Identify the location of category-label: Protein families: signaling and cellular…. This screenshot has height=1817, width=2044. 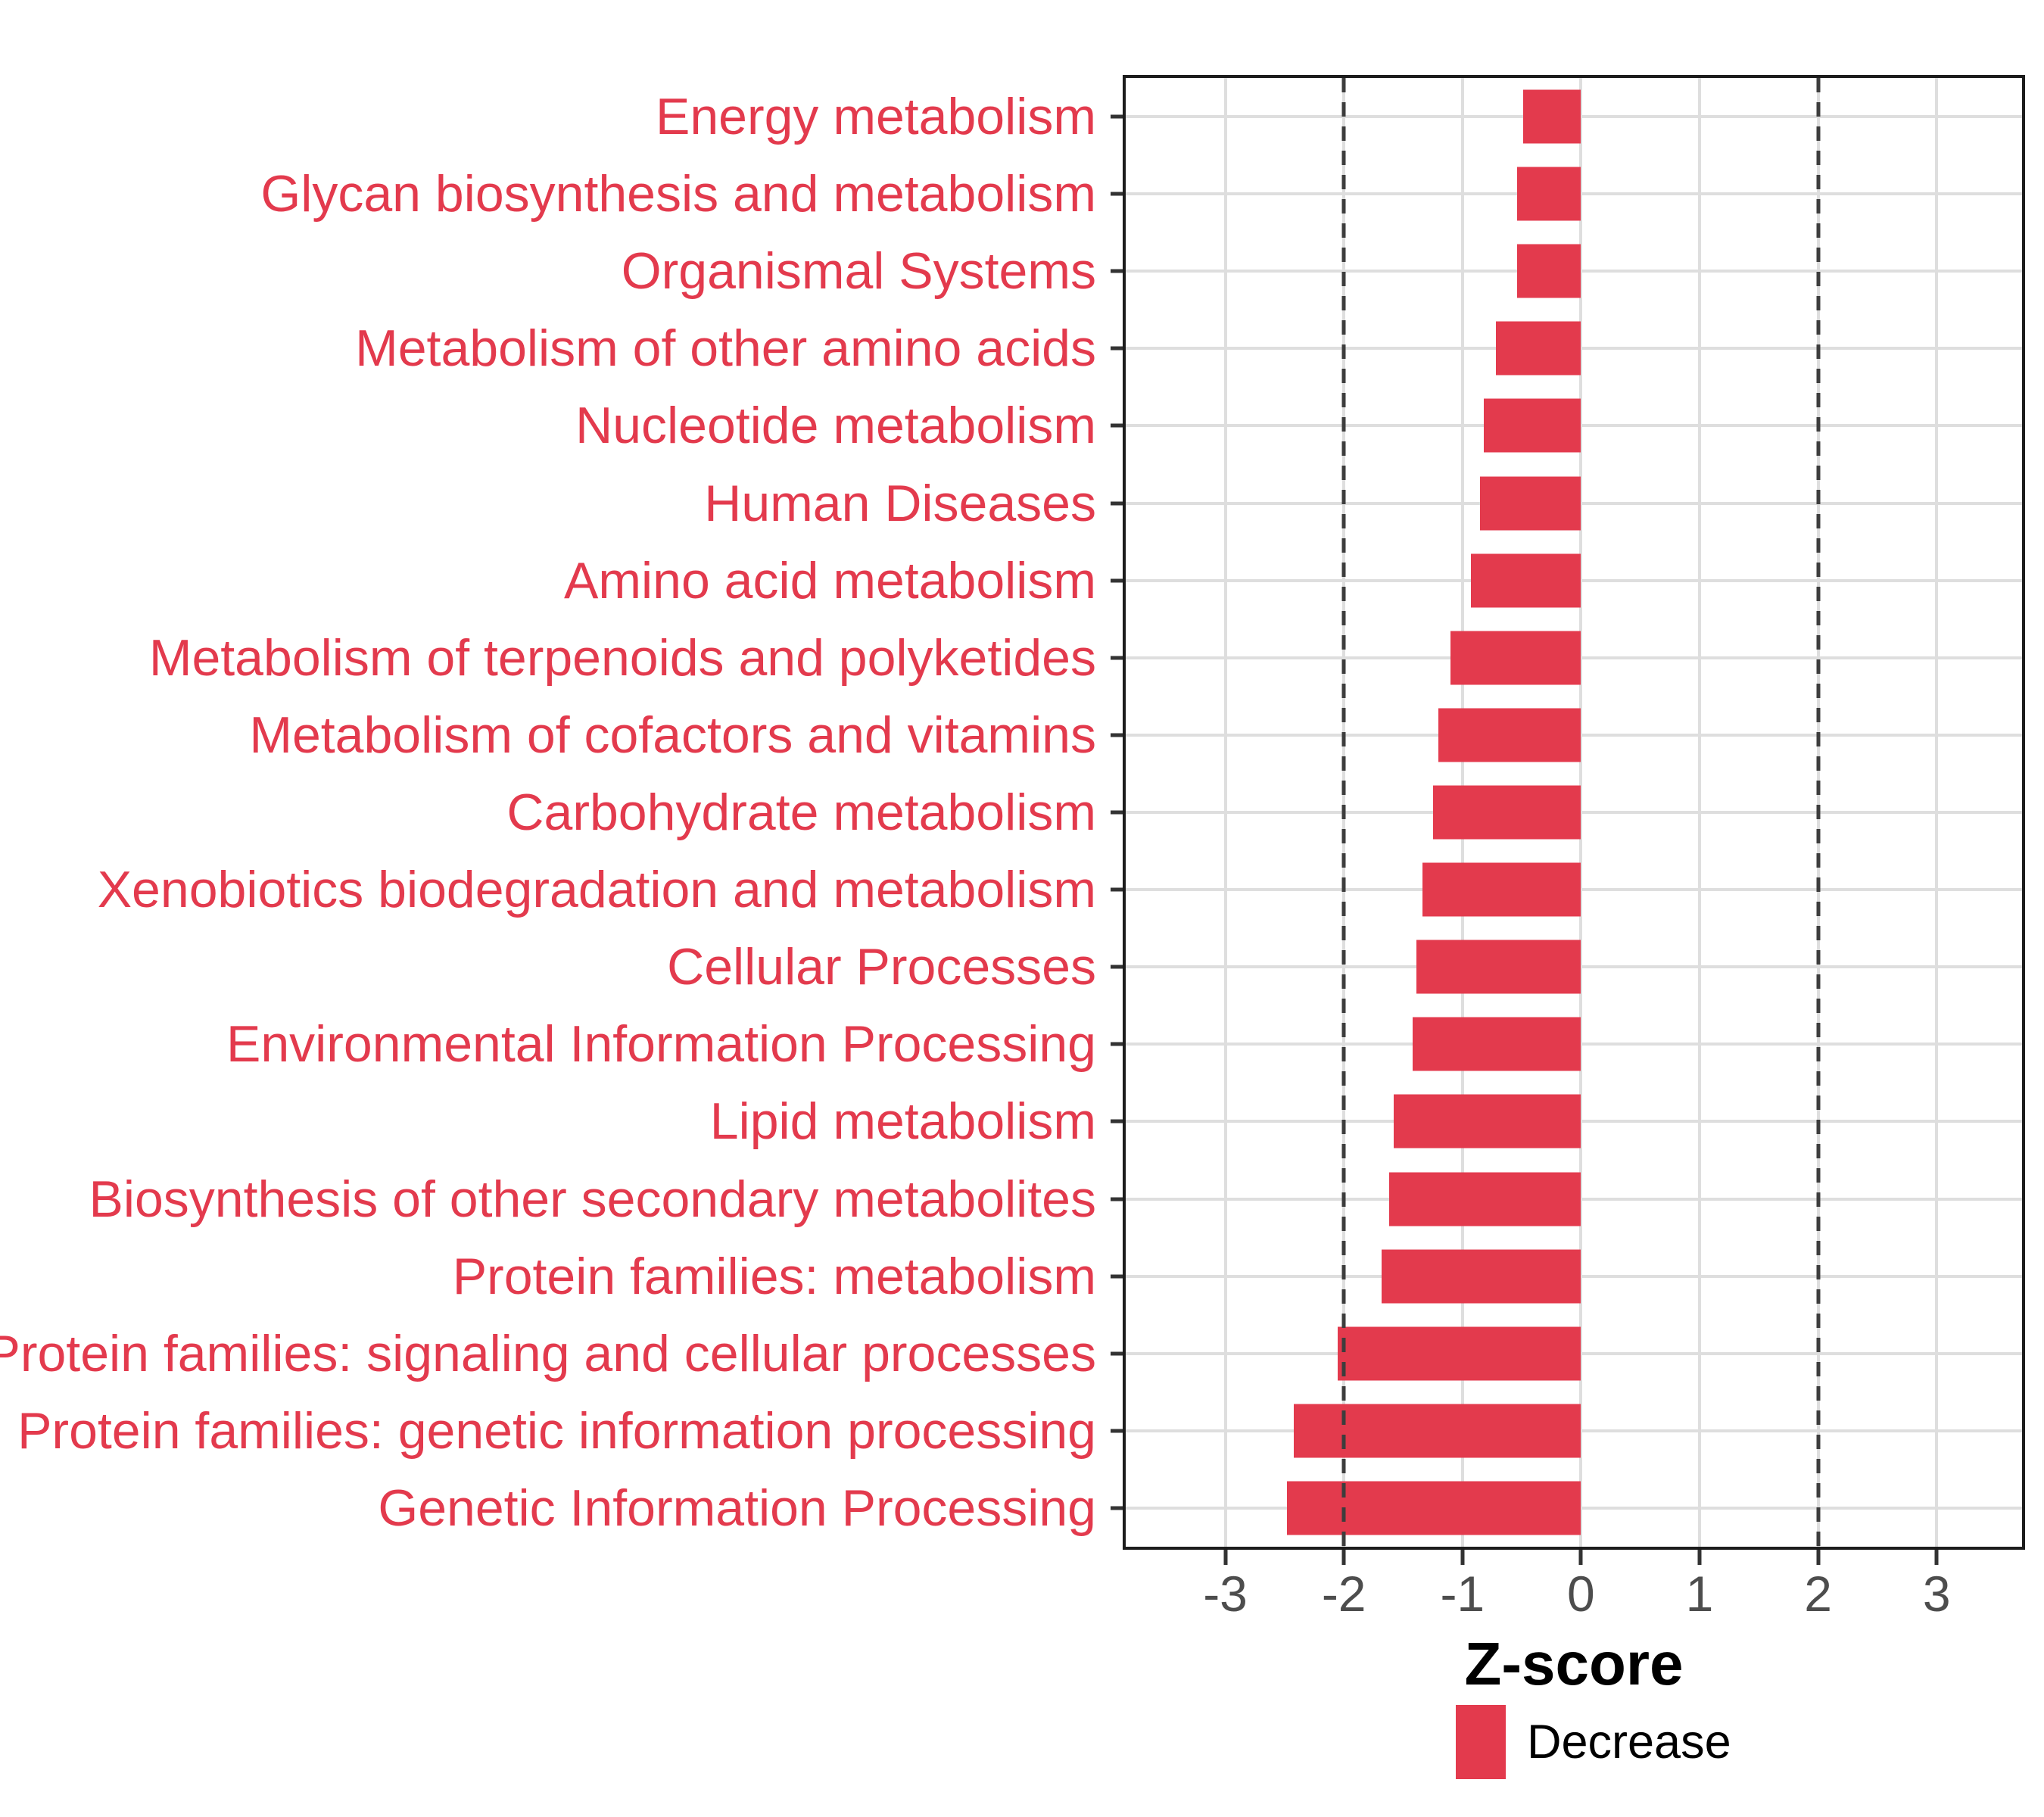
(548, 1353).